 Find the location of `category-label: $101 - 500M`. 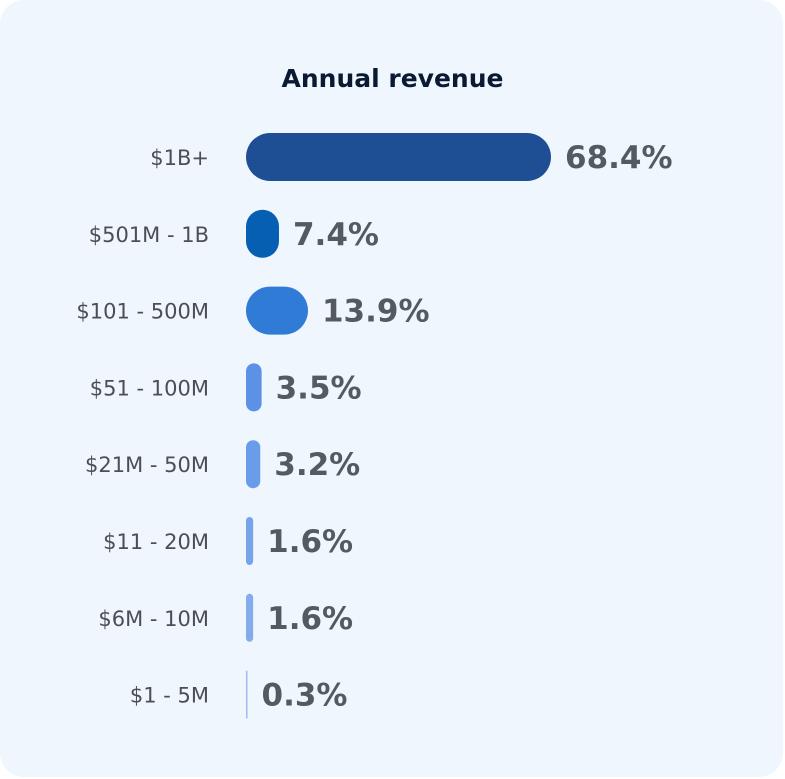

category-label: $101 - 500M is located at coordinates (142, 312).